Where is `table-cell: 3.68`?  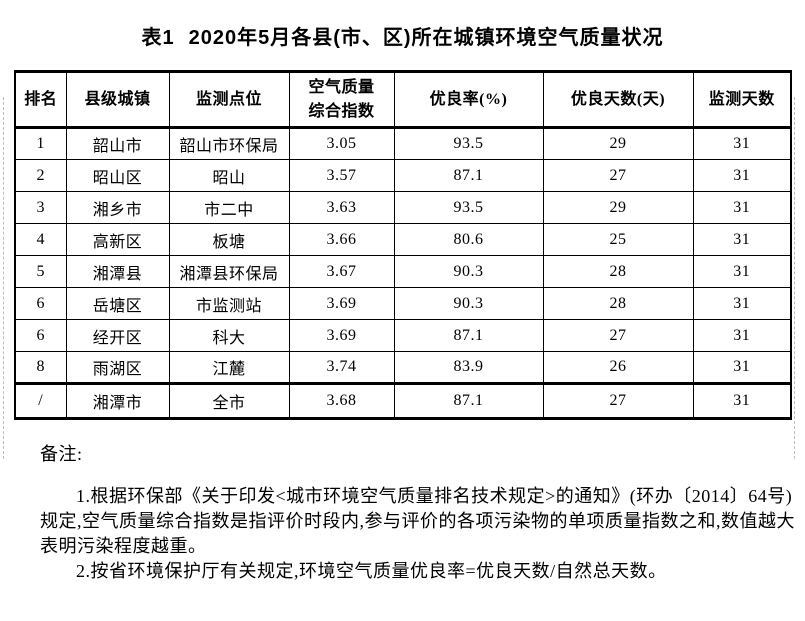 table-cell: 3.68 is located at coordinates (341, 400).